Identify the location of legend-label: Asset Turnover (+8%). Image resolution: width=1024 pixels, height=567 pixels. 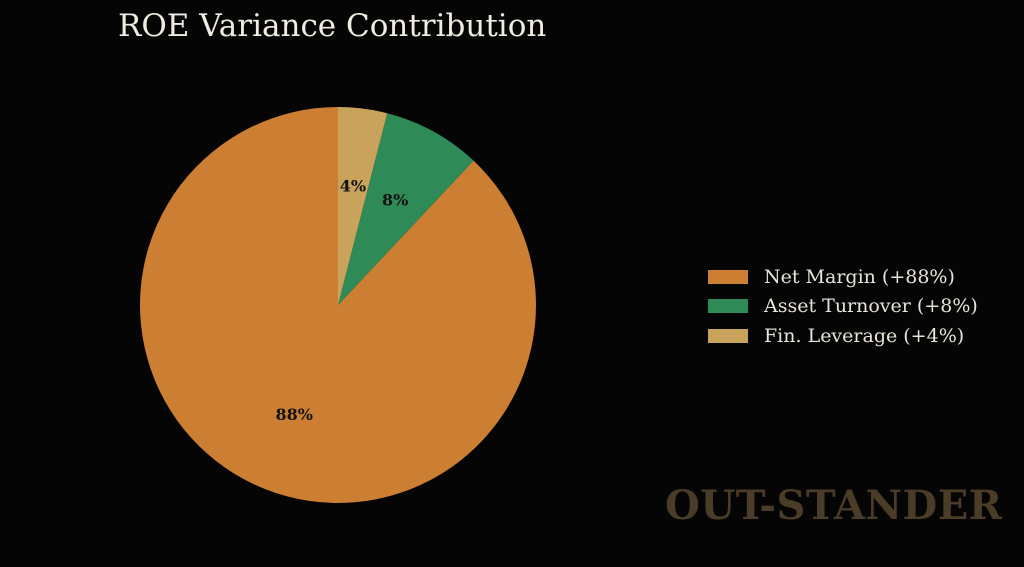
(871, 306).